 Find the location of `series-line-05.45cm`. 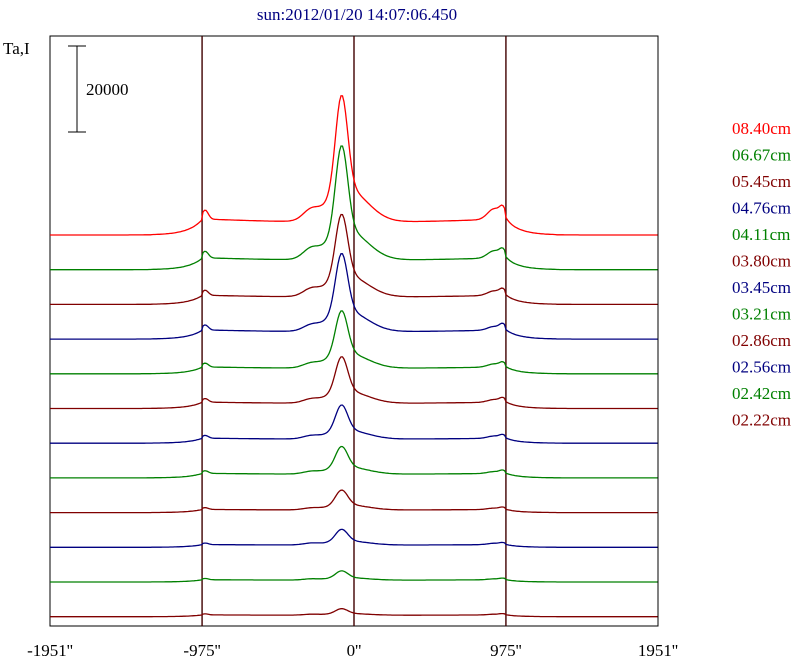

series-line-05.45cm is located at coordinates (354, 259).